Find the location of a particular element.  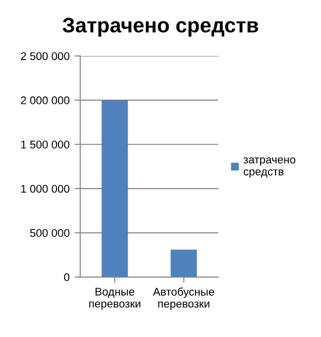

y-tick-label: 0 is located at coordinates (67, 277).